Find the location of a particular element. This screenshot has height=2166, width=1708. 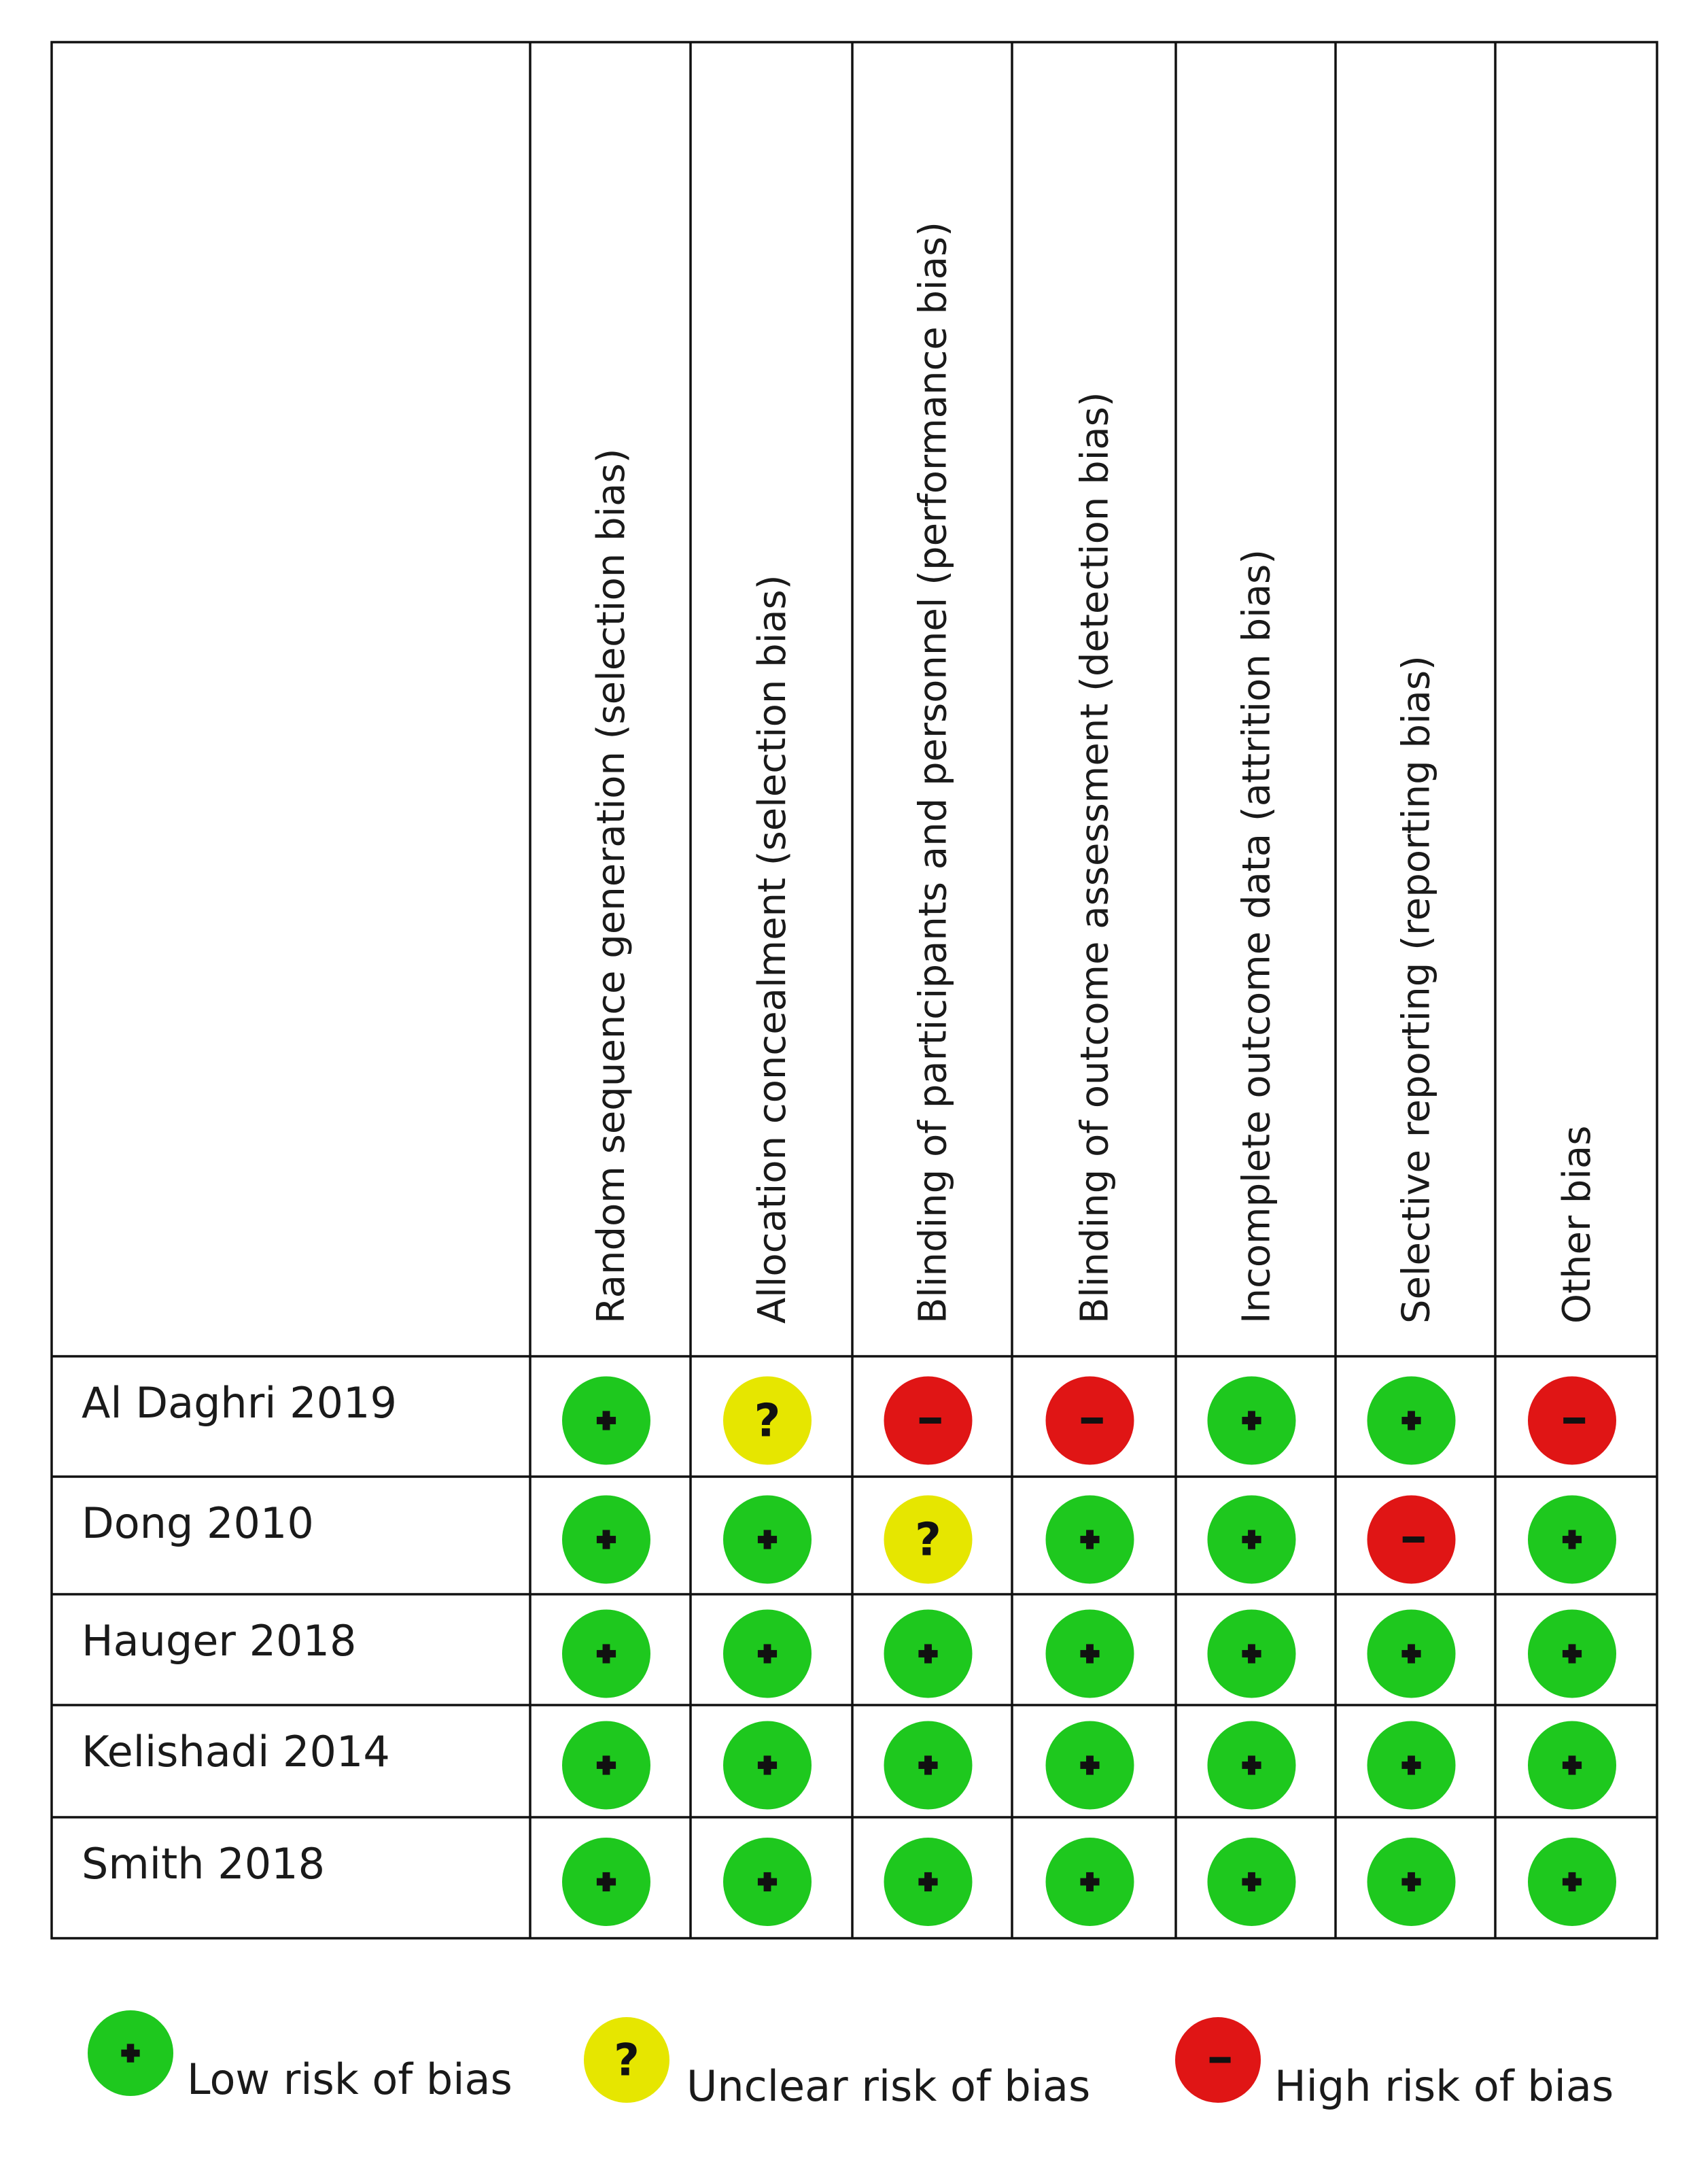

domain-header: Selective reporting (reporting bias) is located at coordinates (1417, 989).